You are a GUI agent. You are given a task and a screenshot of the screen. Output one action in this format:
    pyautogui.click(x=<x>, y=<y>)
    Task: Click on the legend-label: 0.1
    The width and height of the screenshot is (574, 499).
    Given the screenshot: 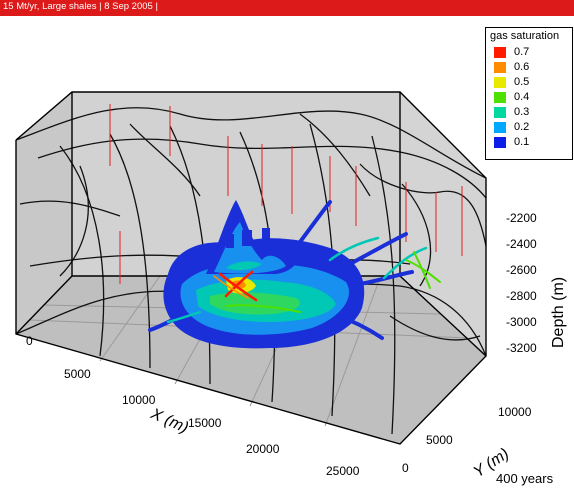 What is the action you would take?
    pyautogui.click(x=522, y=142)
    